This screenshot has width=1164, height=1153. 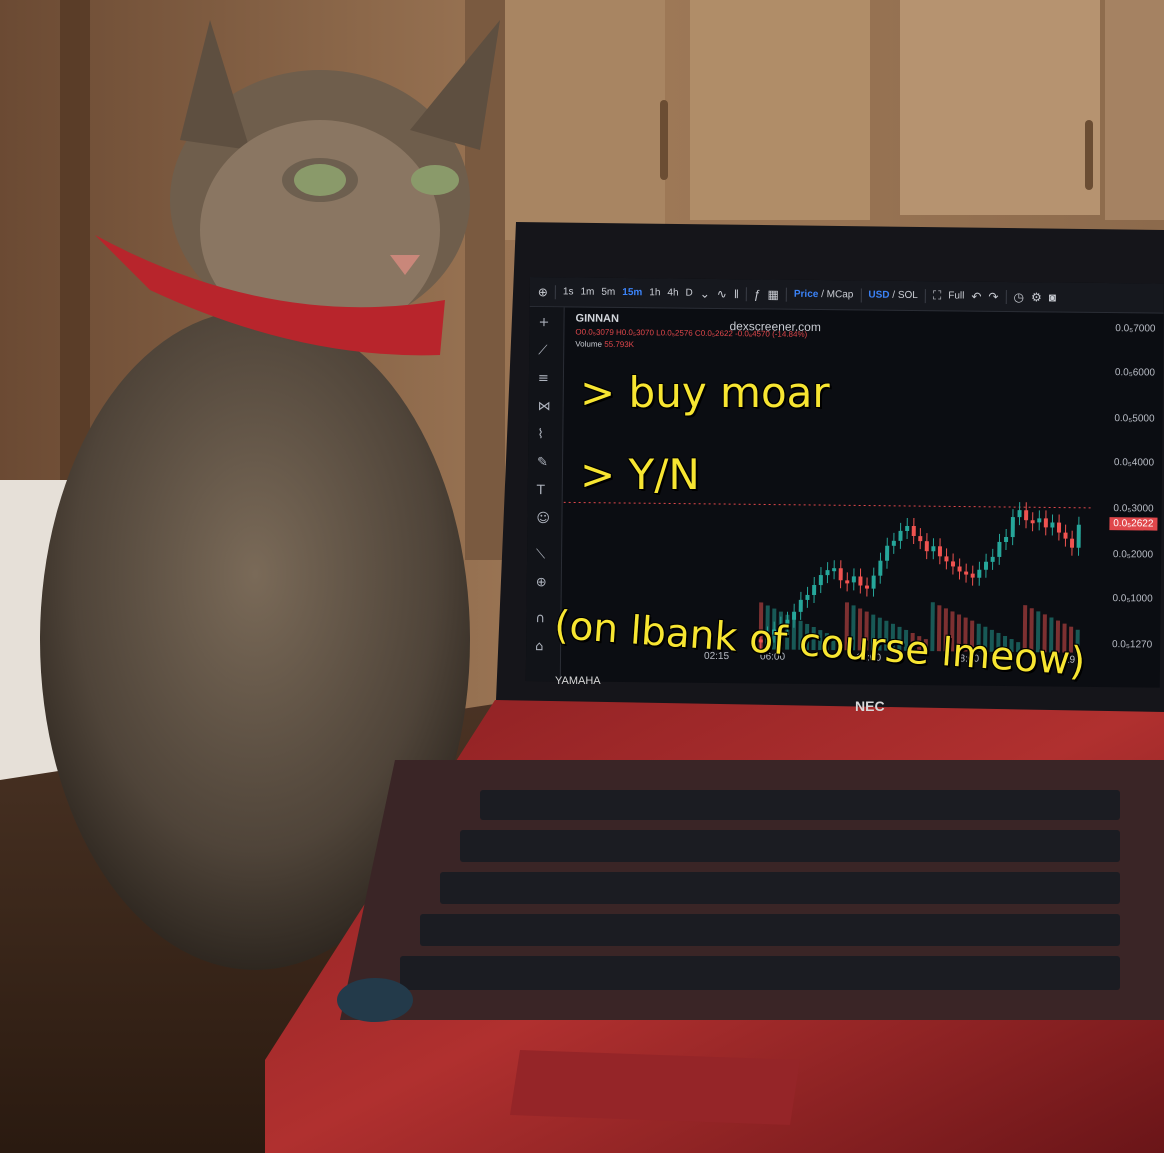 What do you see at coordinates (632, 292) in the screenshot?
I see `interval-15m: 15m` at bounding box center [632, 292].